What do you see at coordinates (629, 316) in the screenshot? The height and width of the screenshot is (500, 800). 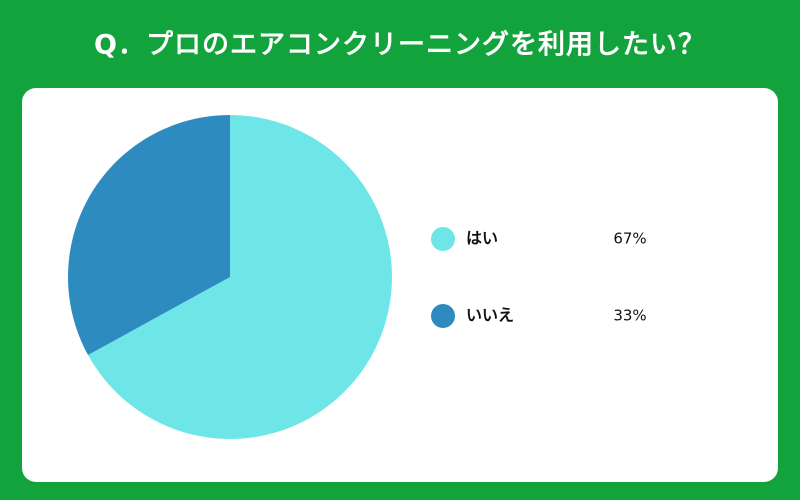 I see `value-label: 33%` at bounding box center [629, 316].